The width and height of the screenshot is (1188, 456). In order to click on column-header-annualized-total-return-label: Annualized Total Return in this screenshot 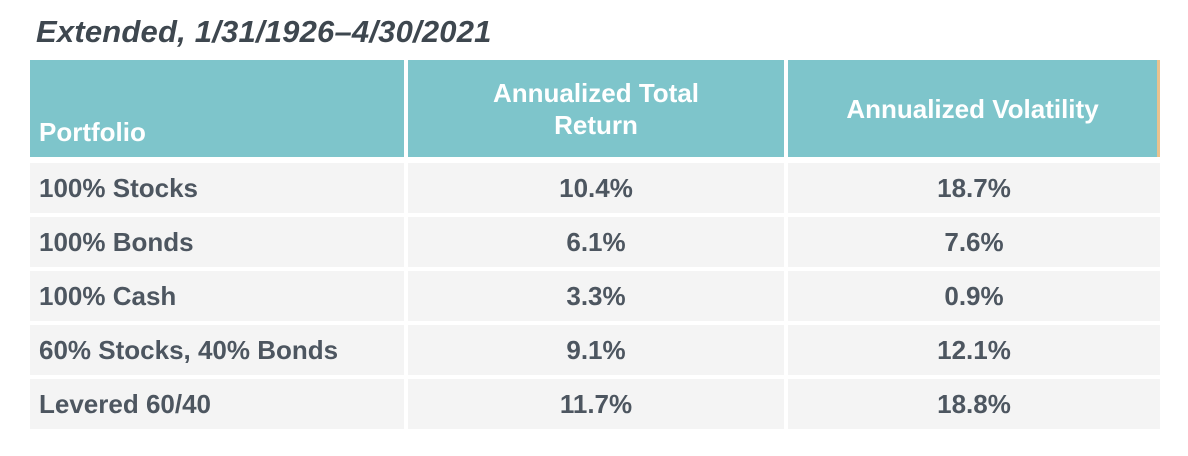, I will do `click(596, 108)`.